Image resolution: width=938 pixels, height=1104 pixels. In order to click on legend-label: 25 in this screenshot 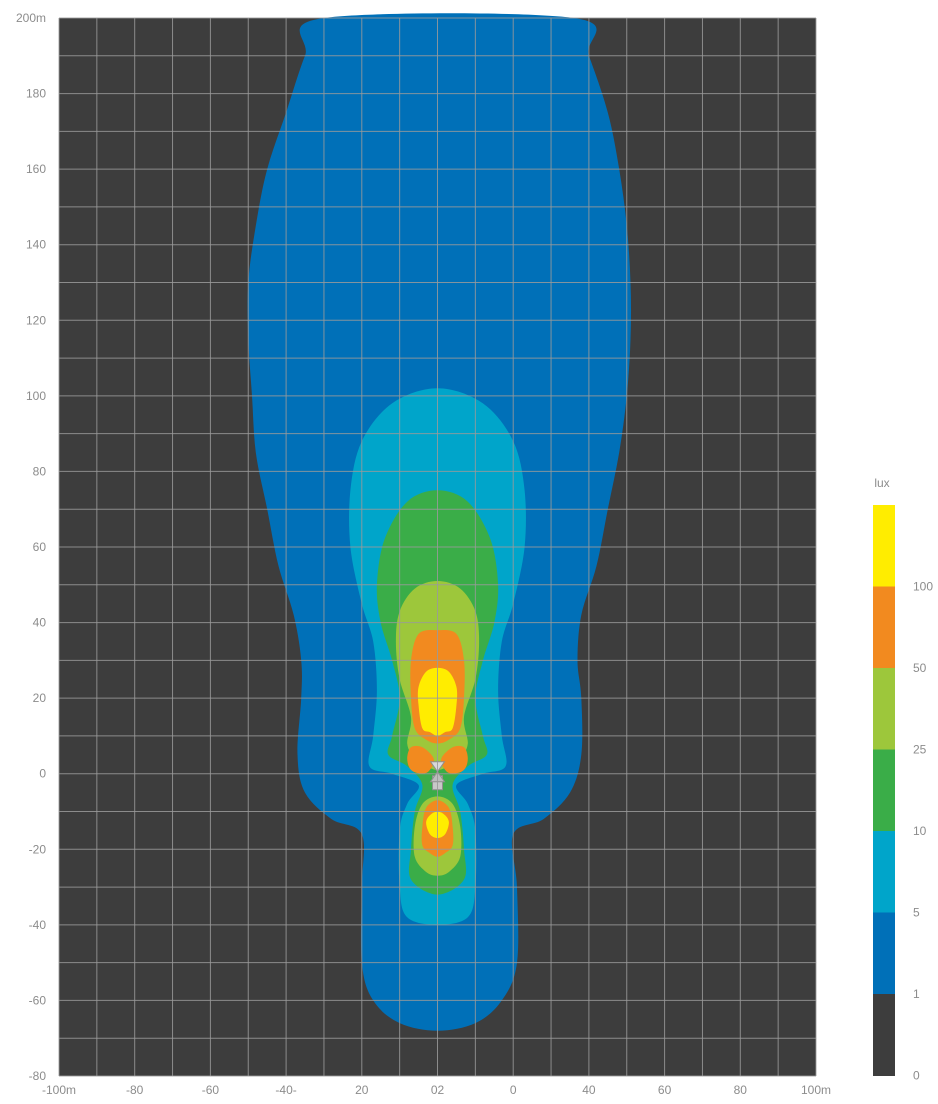, I will do `click(920, 750)`.